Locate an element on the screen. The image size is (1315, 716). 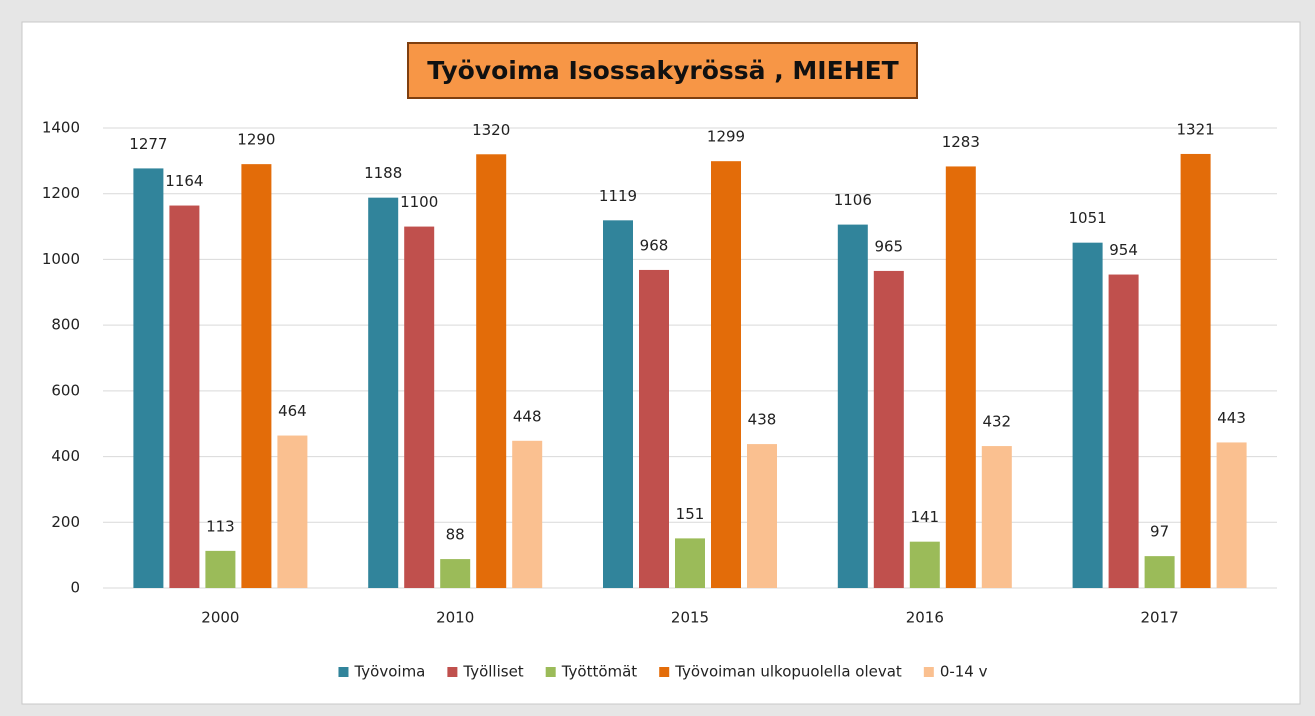
data-label: 1119 is located at coordinates (618, 196).